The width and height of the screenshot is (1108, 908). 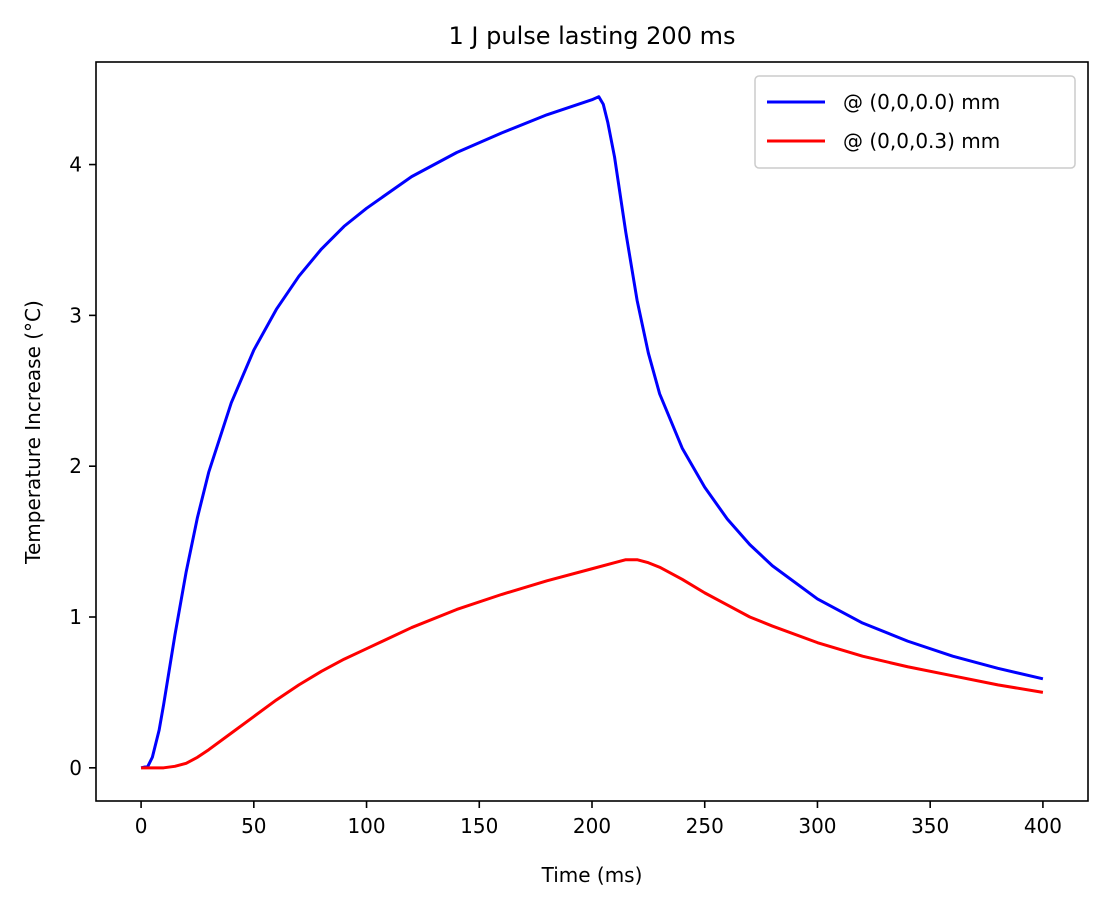 What do you see at coordinates (1043, 826) in the screenshot?
I see `x-tick-label: 400` at bounding box center [1043, 826].